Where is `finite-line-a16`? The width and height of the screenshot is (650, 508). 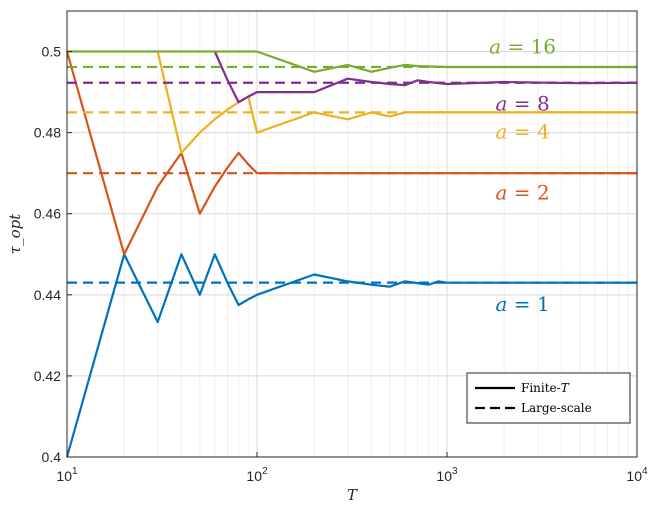
finite-line-a16 is located at coordinates (352, 61).